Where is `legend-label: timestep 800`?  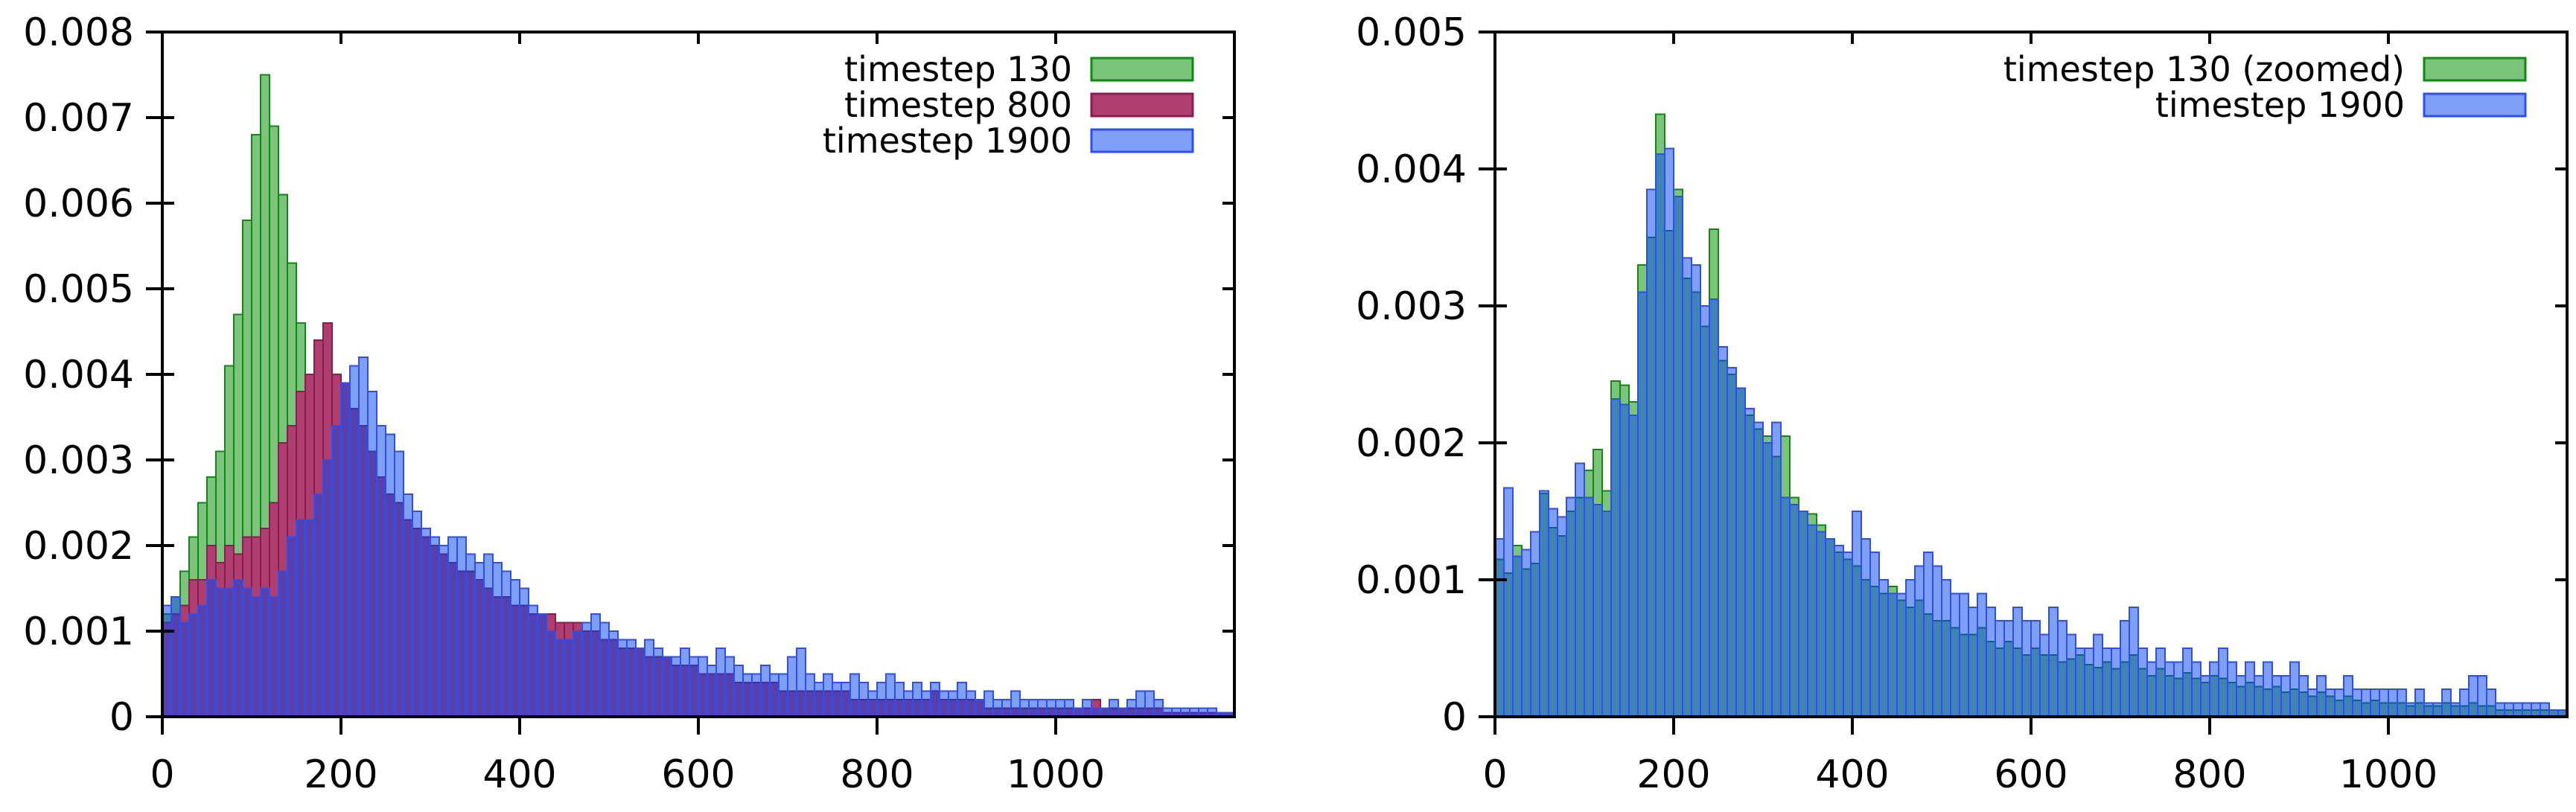
legend-label: timestep 800 is located at coordinates (958, 105).